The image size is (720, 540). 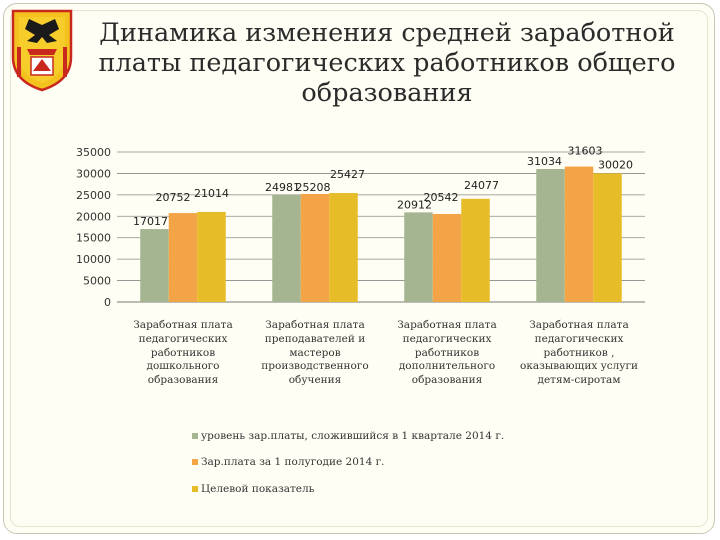 I want to click on data-label: 20752, so click(x=173, y=197).